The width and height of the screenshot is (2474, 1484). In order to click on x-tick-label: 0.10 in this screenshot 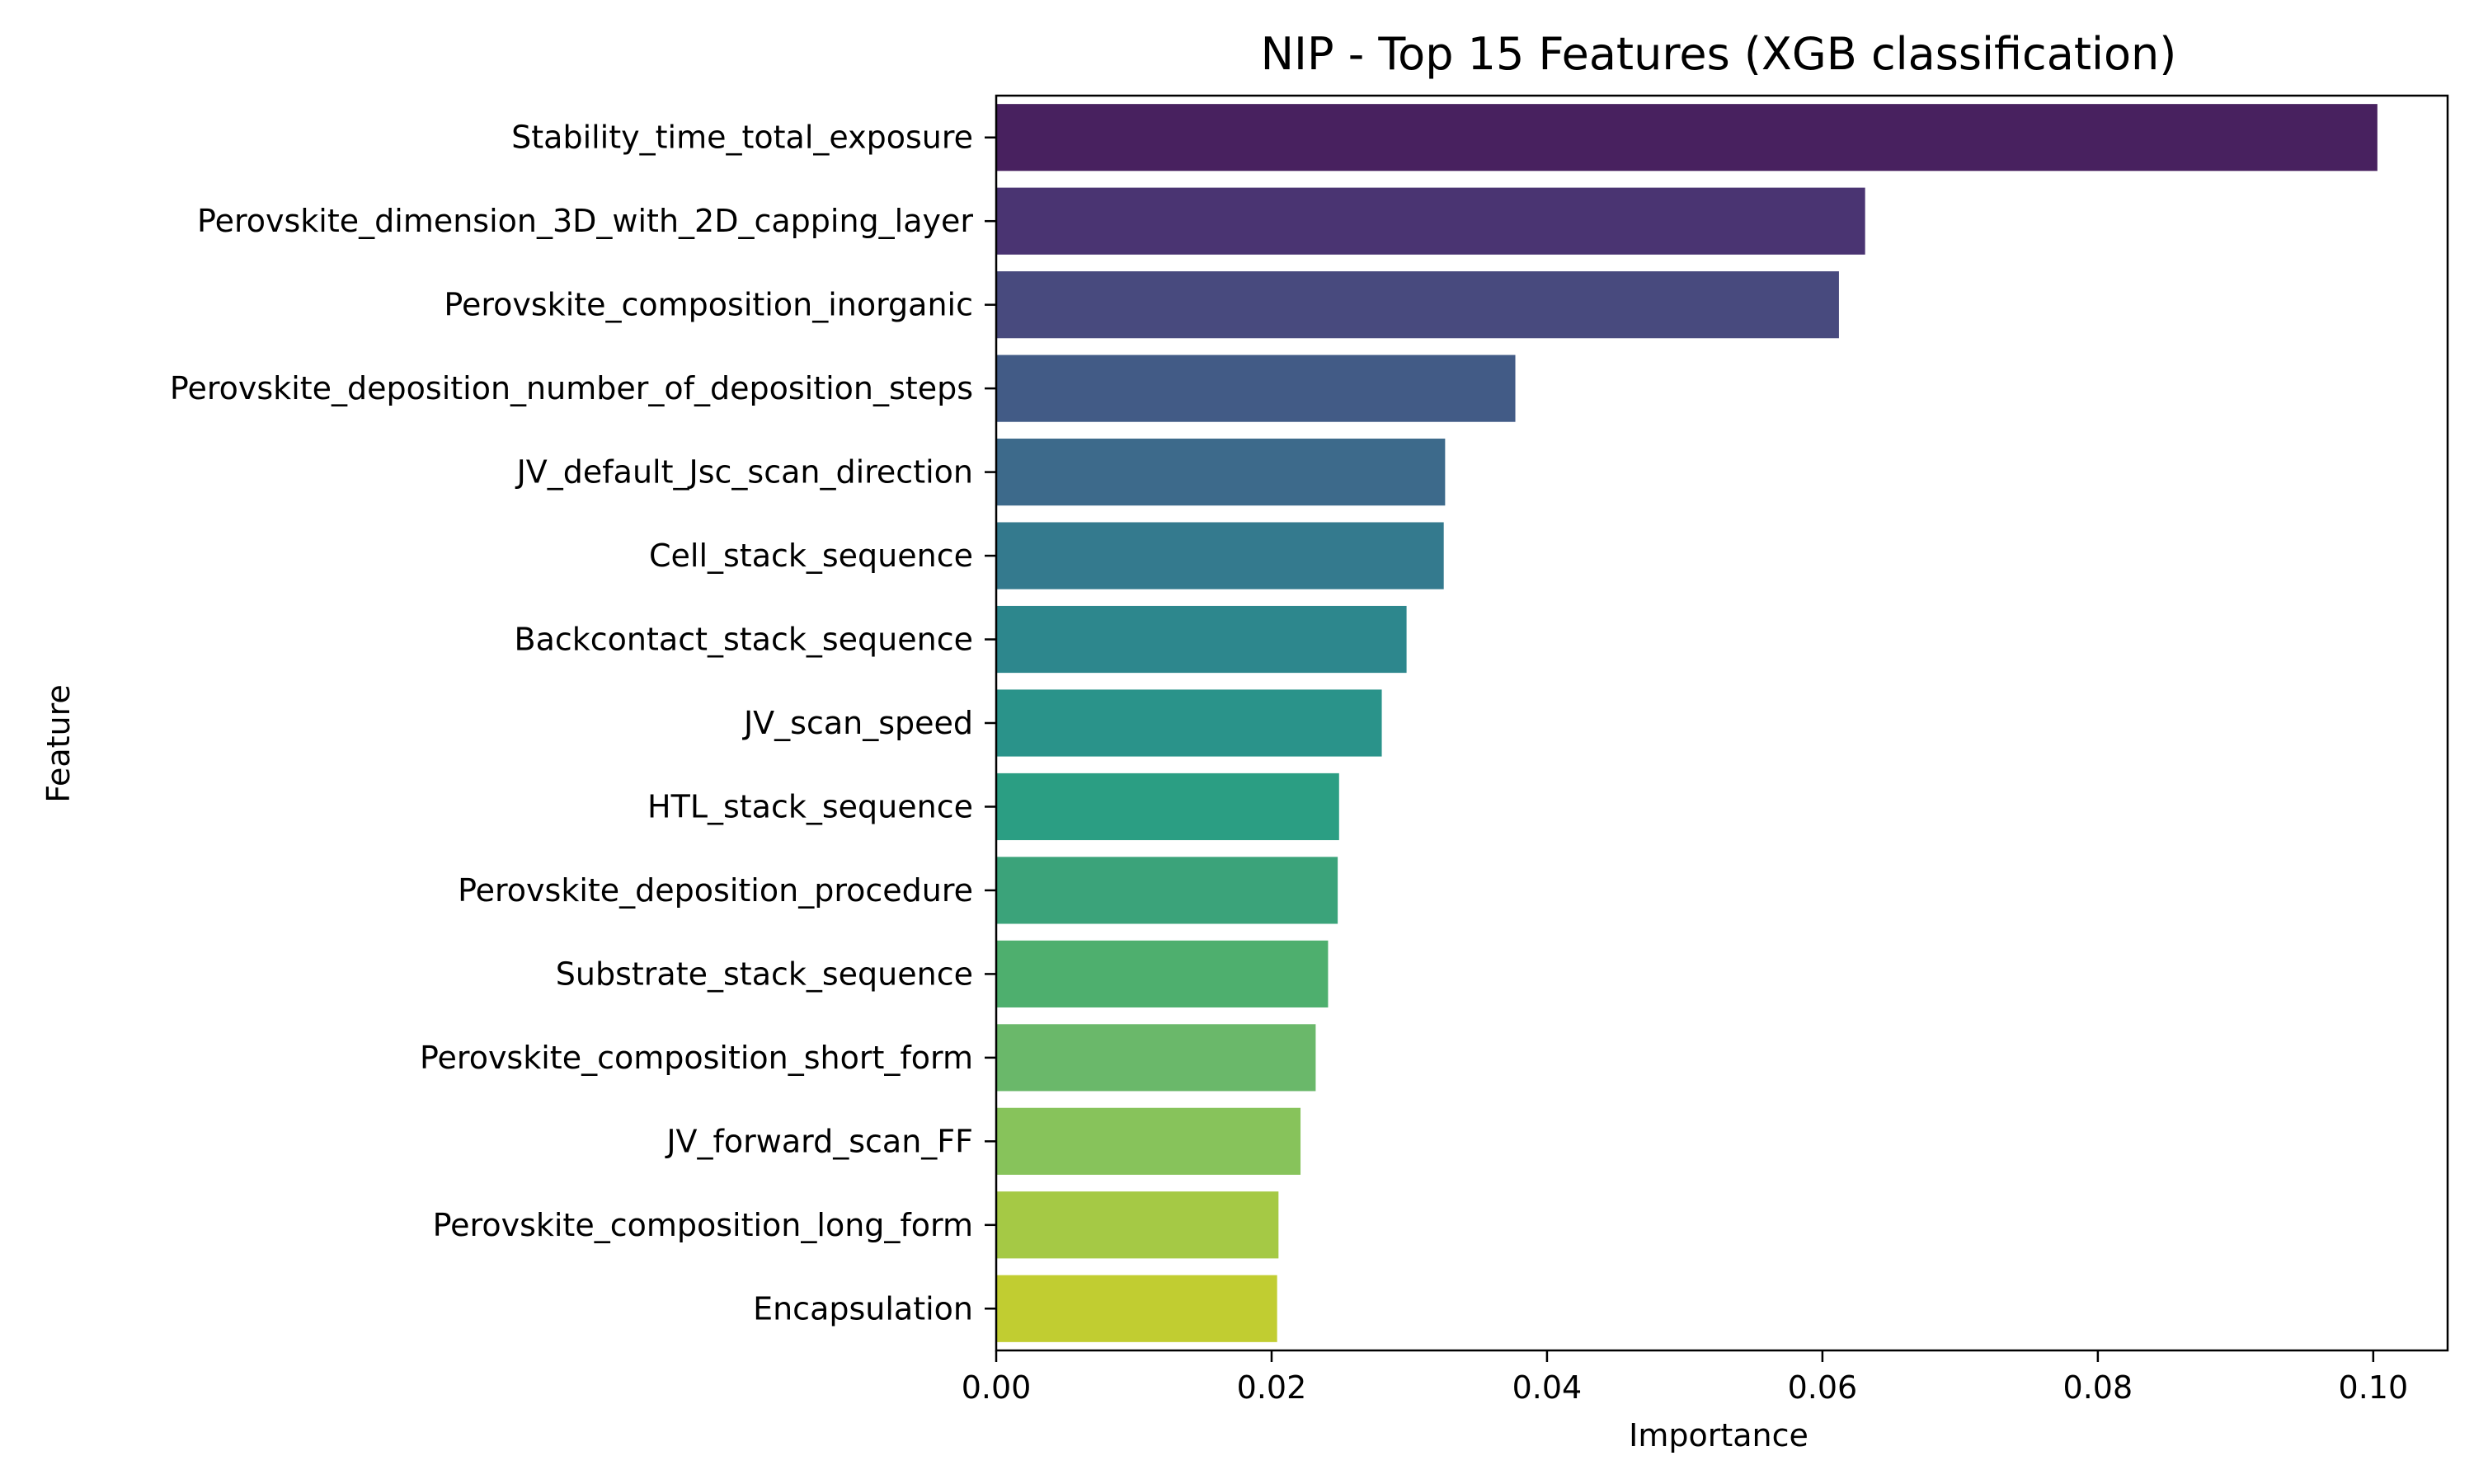, I will do `click(2374, 1387)`.